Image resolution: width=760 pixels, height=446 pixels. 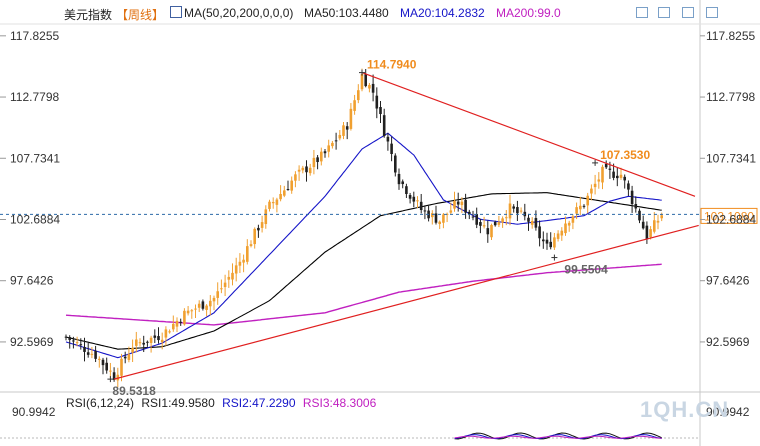 What do you see at coordinates (528, 134) in the screenshot?
I see `trendline-upper` at bounding box center [528, 134].